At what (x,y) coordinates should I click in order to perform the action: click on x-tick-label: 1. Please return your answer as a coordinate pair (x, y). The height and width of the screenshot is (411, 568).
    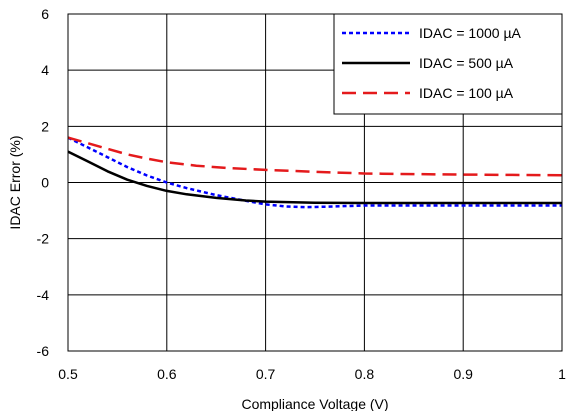
    Looking at the image, I should click on (562, 374).